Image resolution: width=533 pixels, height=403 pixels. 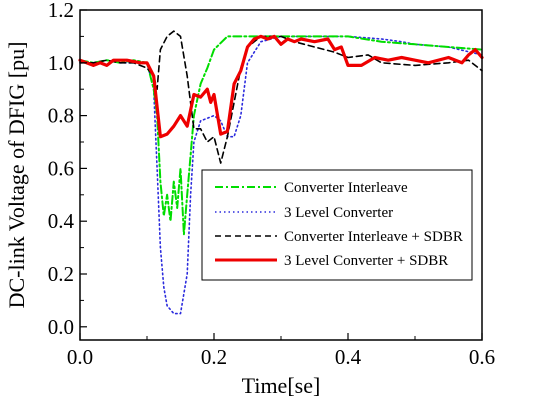 What do you see at coordinates (61, 63) in the screenshot?
I see `y-tick-label: 1.0` at bounding box center [61, 63].